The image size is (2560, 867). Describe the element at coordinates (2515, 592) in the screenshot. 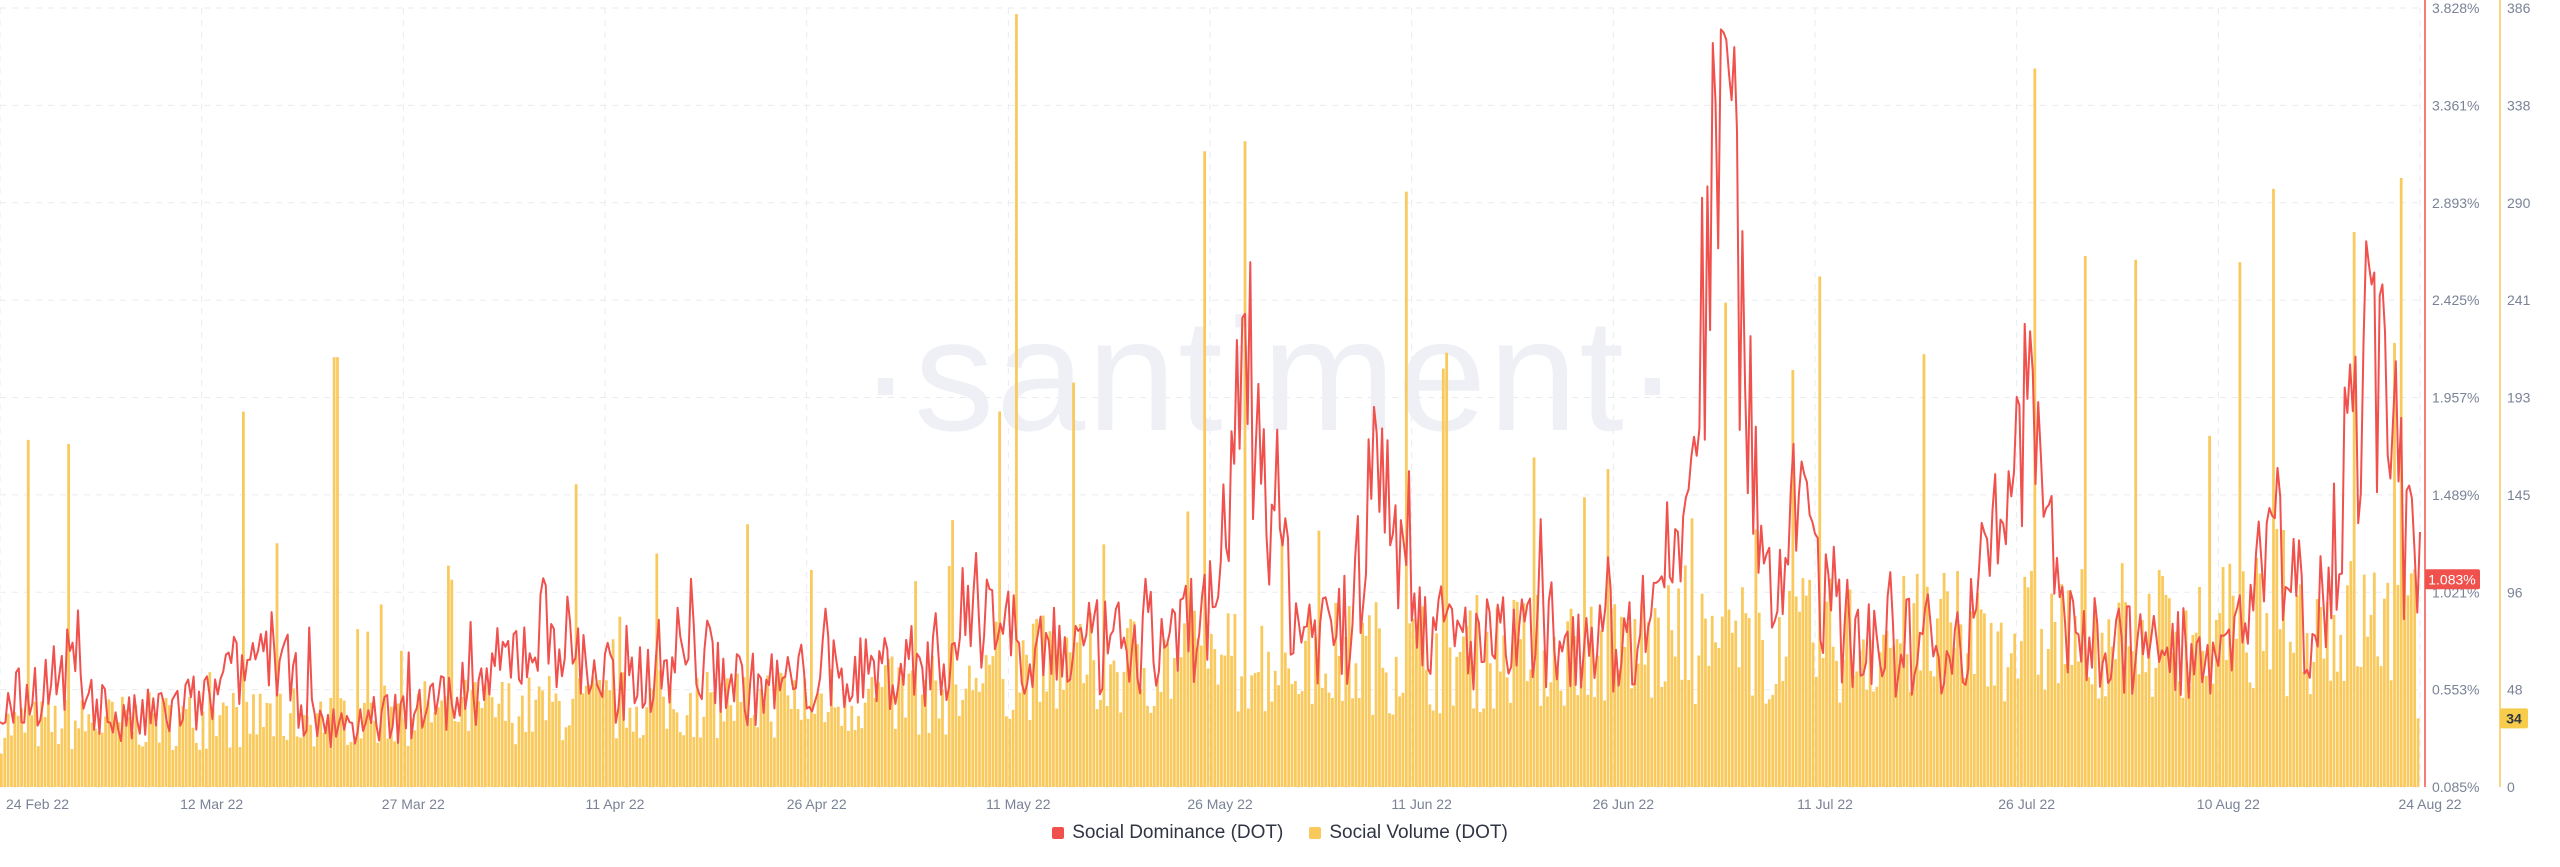

I see `y-right-tick-label: 96` at that location.